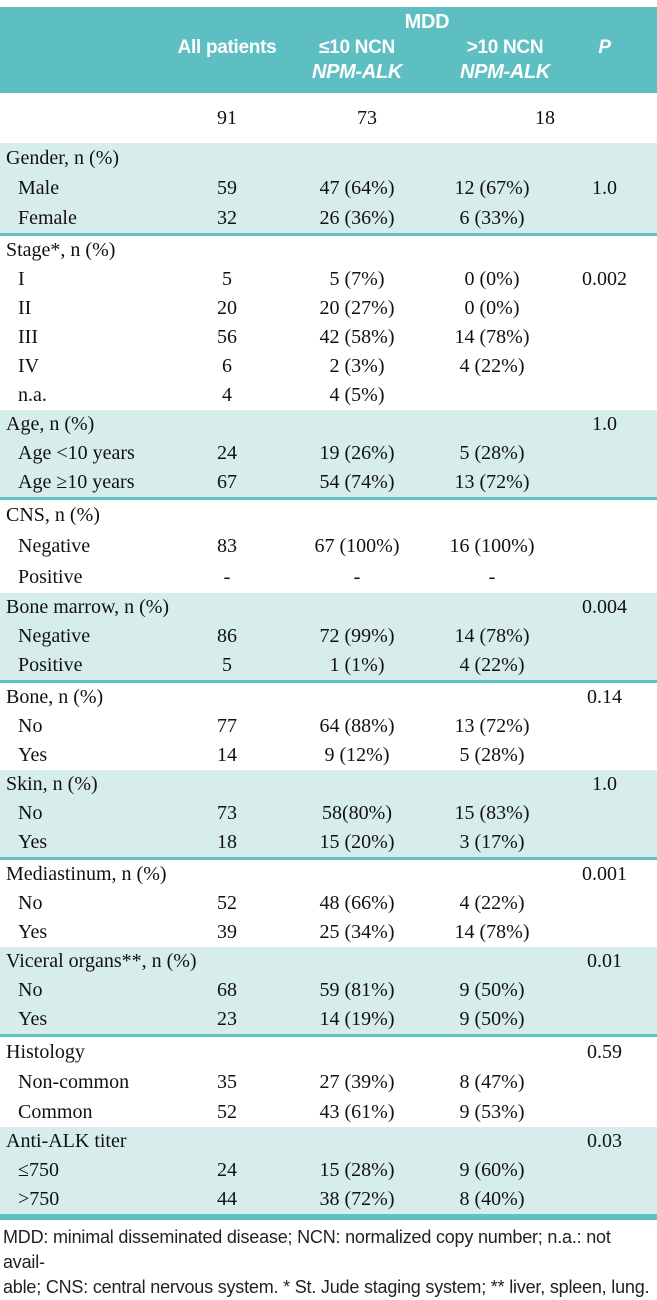 This screenshot has height=1300, width=657. I want to click on cell-all-patients: 59, so click(227, 188).